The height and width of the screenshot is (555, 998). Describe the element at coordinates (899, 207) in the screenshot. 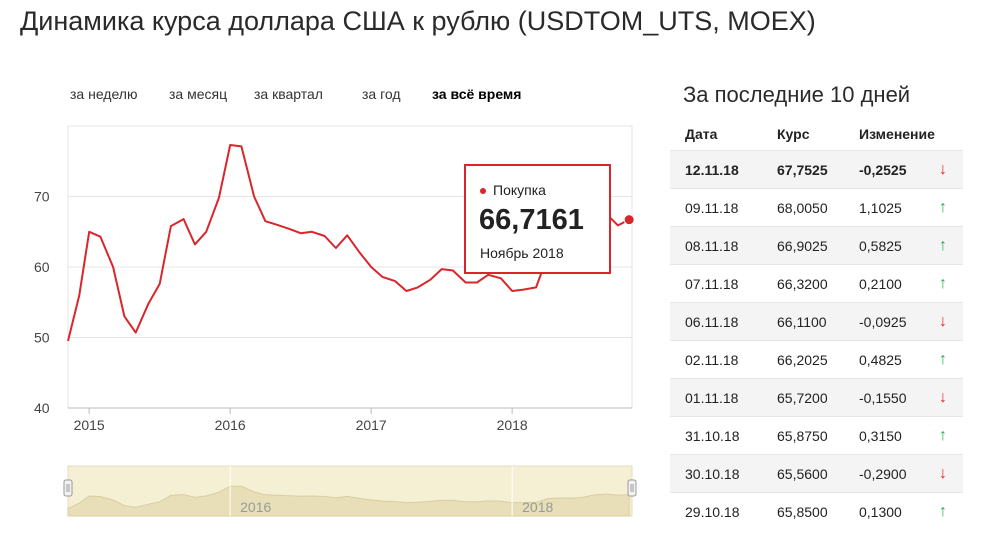

I see `row-change: 1,1025` at that location.